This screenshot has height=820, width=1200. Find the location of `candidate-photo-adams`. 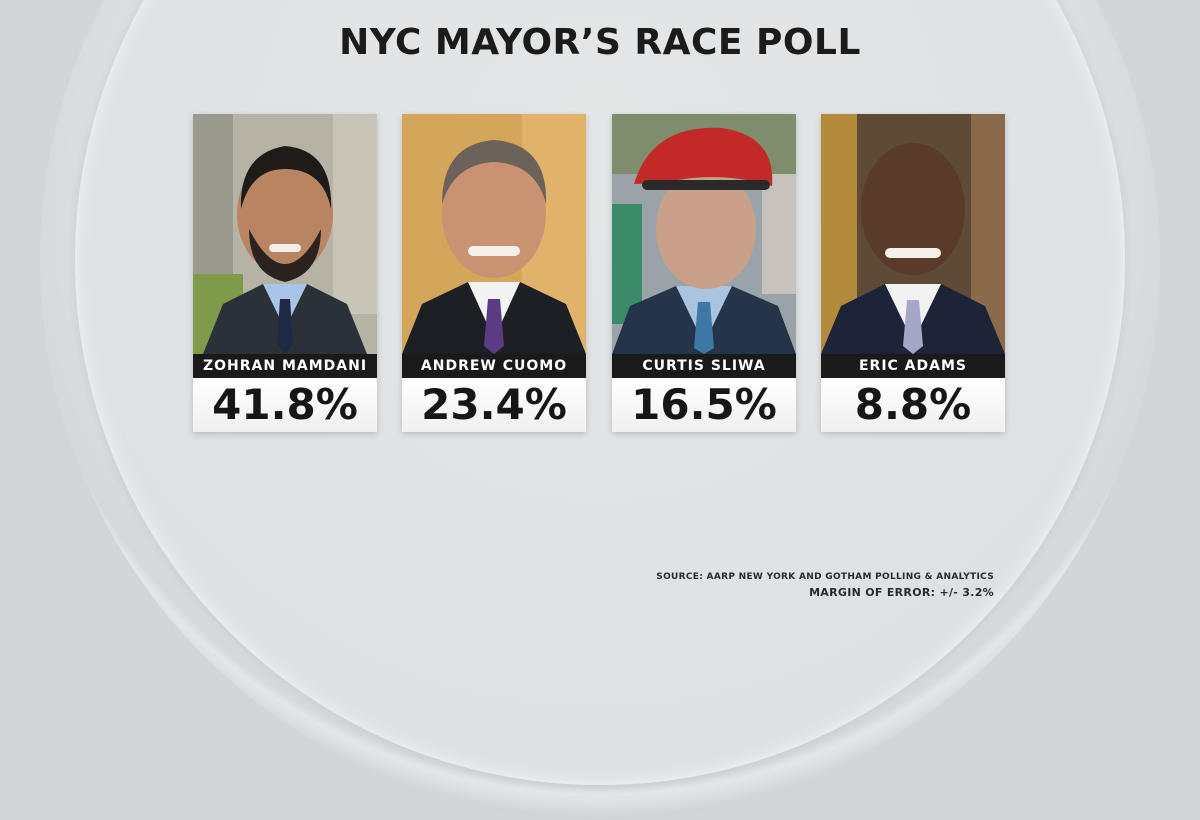

candidate-photo-adams is located at coordinates (913, 234).